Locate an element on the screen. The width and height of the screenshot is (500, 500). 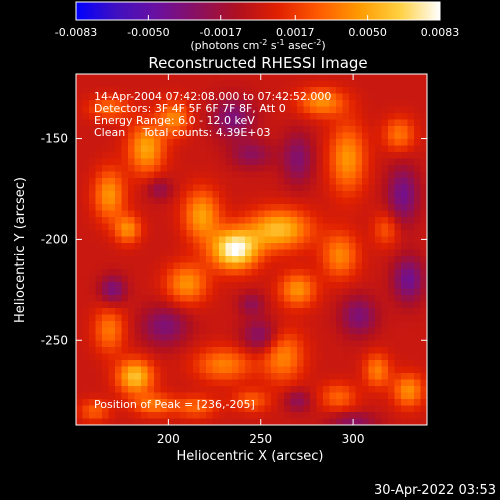
chart-title: Reconstructed RHESSI Image is located at coordinates (257, 63).